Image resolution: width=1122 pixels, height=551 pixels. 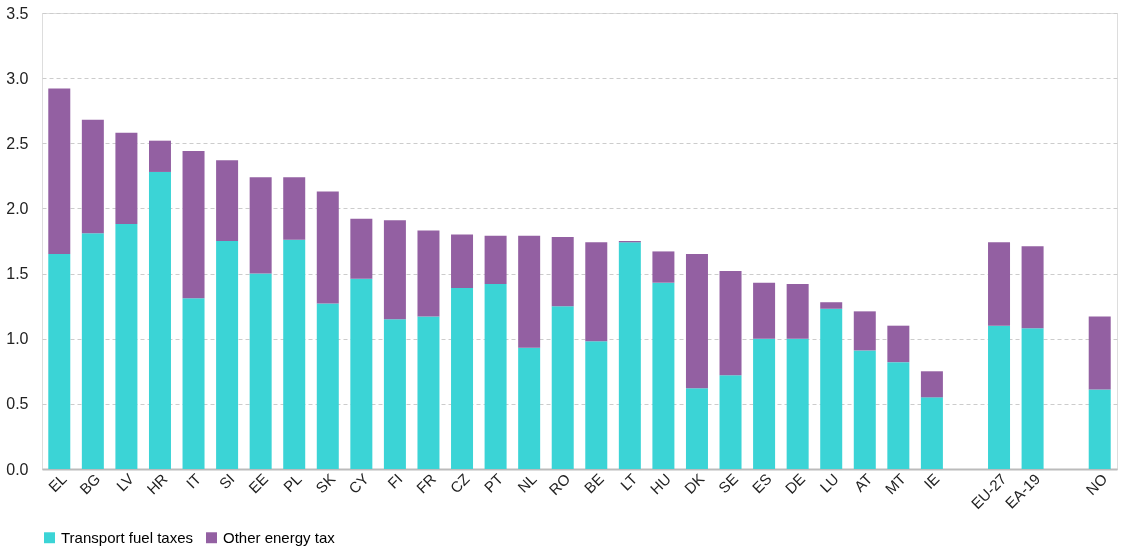 I want to click on x-tick-label: EL, so click(x=57, y=483).